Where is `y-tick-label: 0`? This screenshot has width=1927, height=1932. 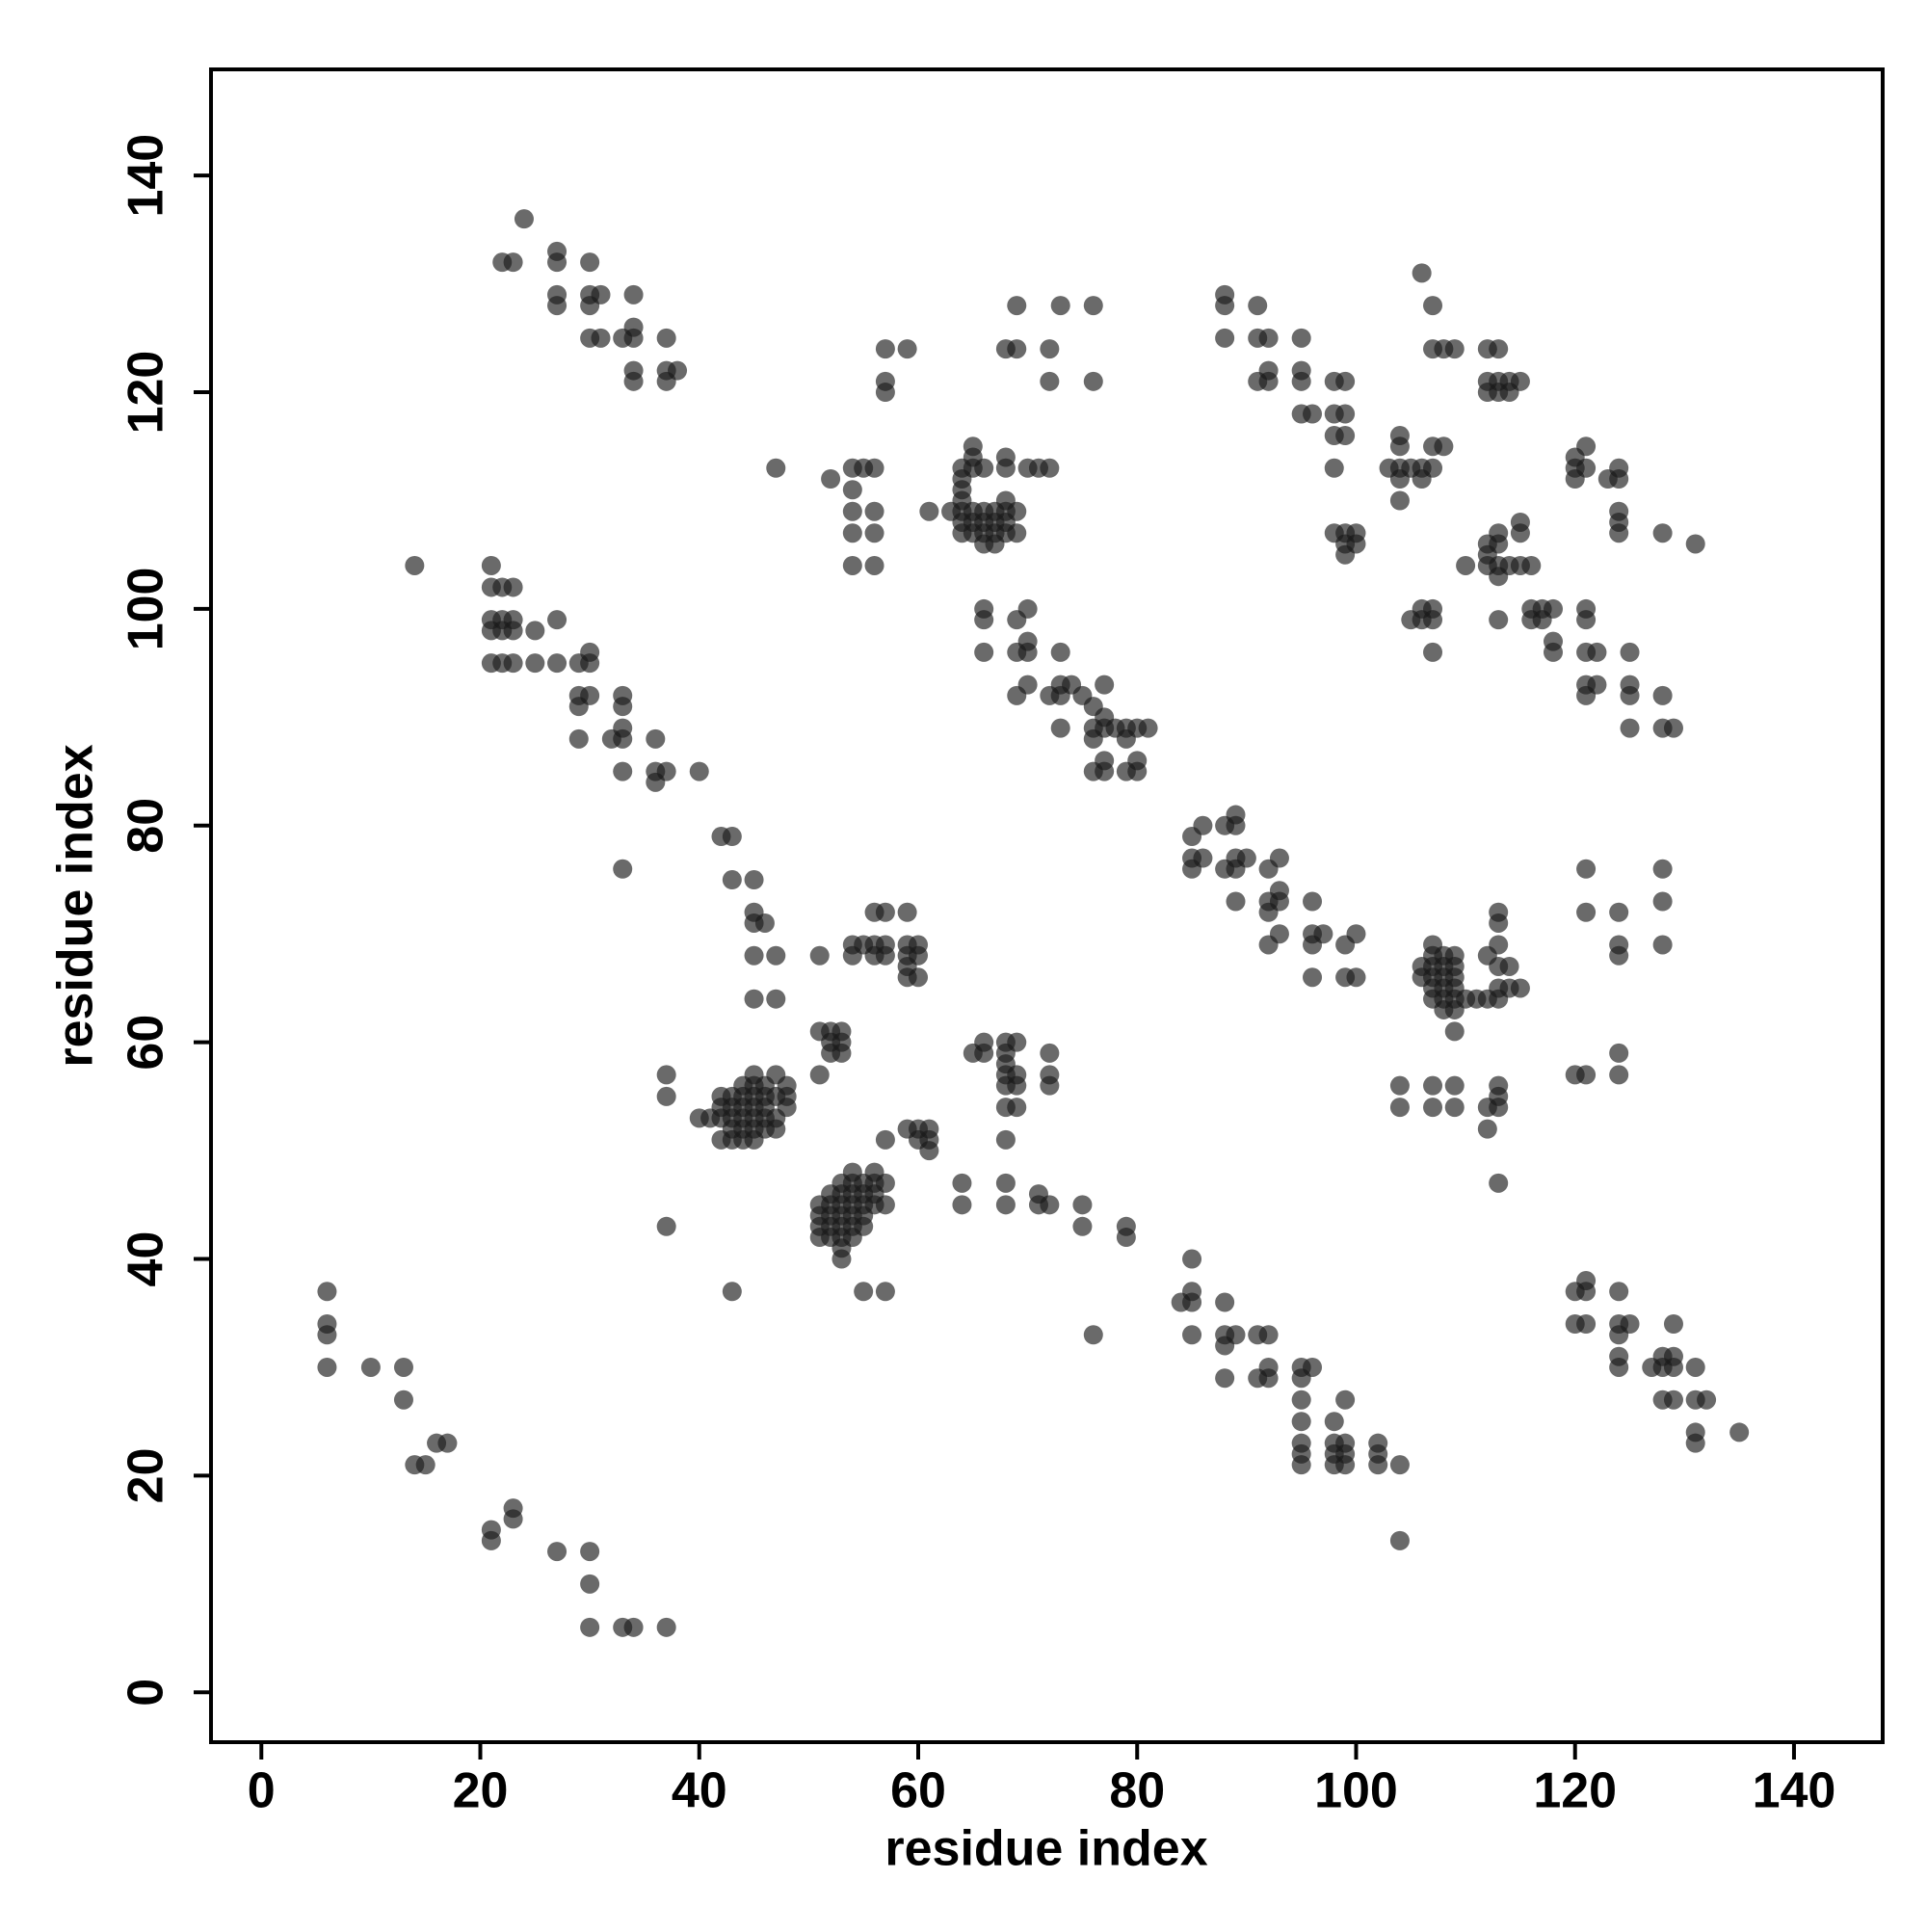 y-tick-label: 0 is located at coordinates (146, 1693).